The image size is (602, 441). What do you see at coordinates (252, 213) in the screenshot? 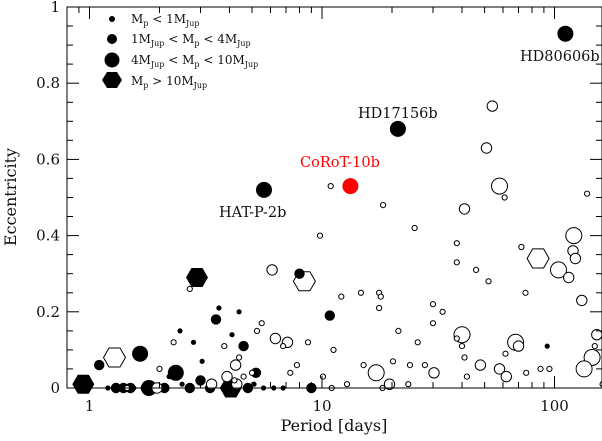
I see `annotation-hat-p-2b: HAT-P-2b` at bounding box center [252, 213].